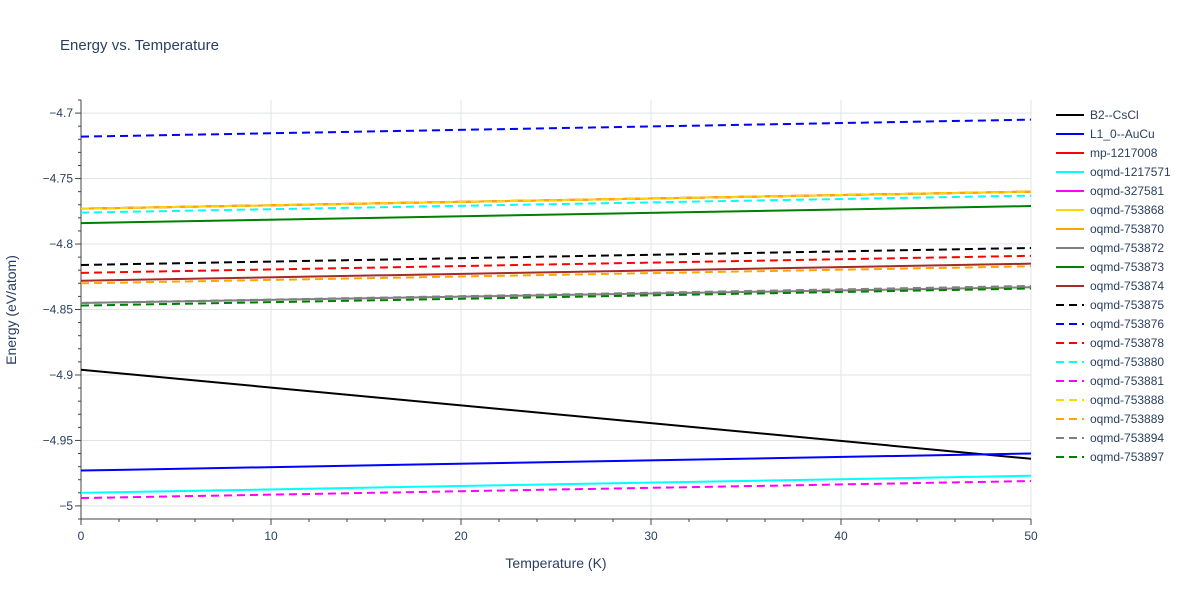 This screenshot has height=600, width=1200. I want to click on legend-item: oqmd-753873, so click(1110, 267).